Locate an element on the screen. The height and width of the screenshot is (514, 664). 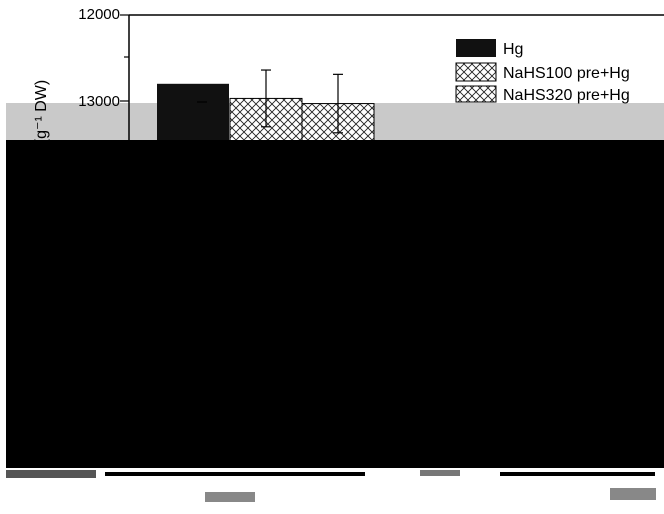
legend-swatch-nahs320 is located at coordinates (476, 94).